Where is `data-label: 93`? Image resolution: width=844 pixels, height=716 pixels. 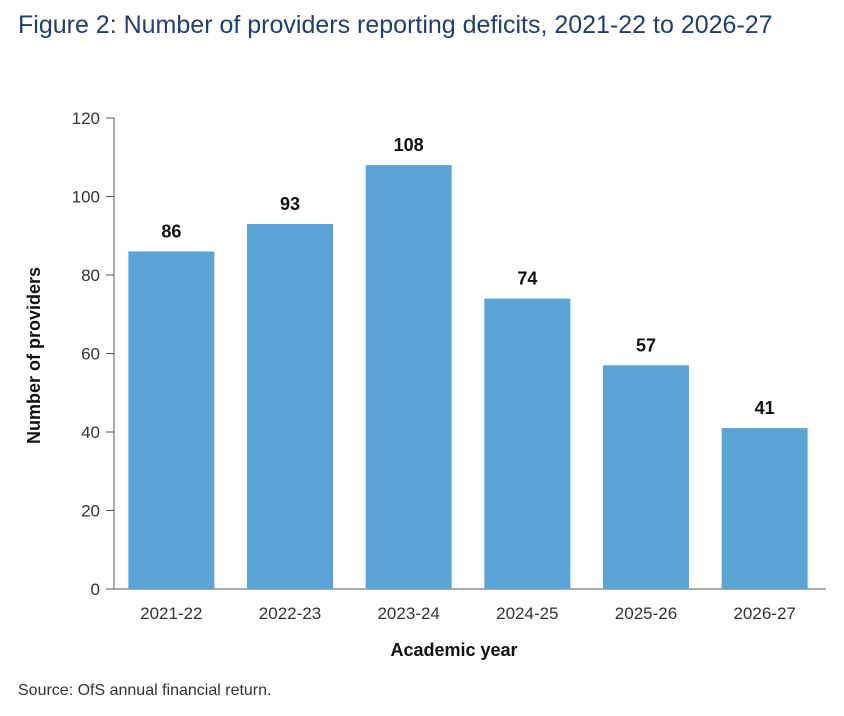
data-label: 93 is located at coordinates (290, 204).